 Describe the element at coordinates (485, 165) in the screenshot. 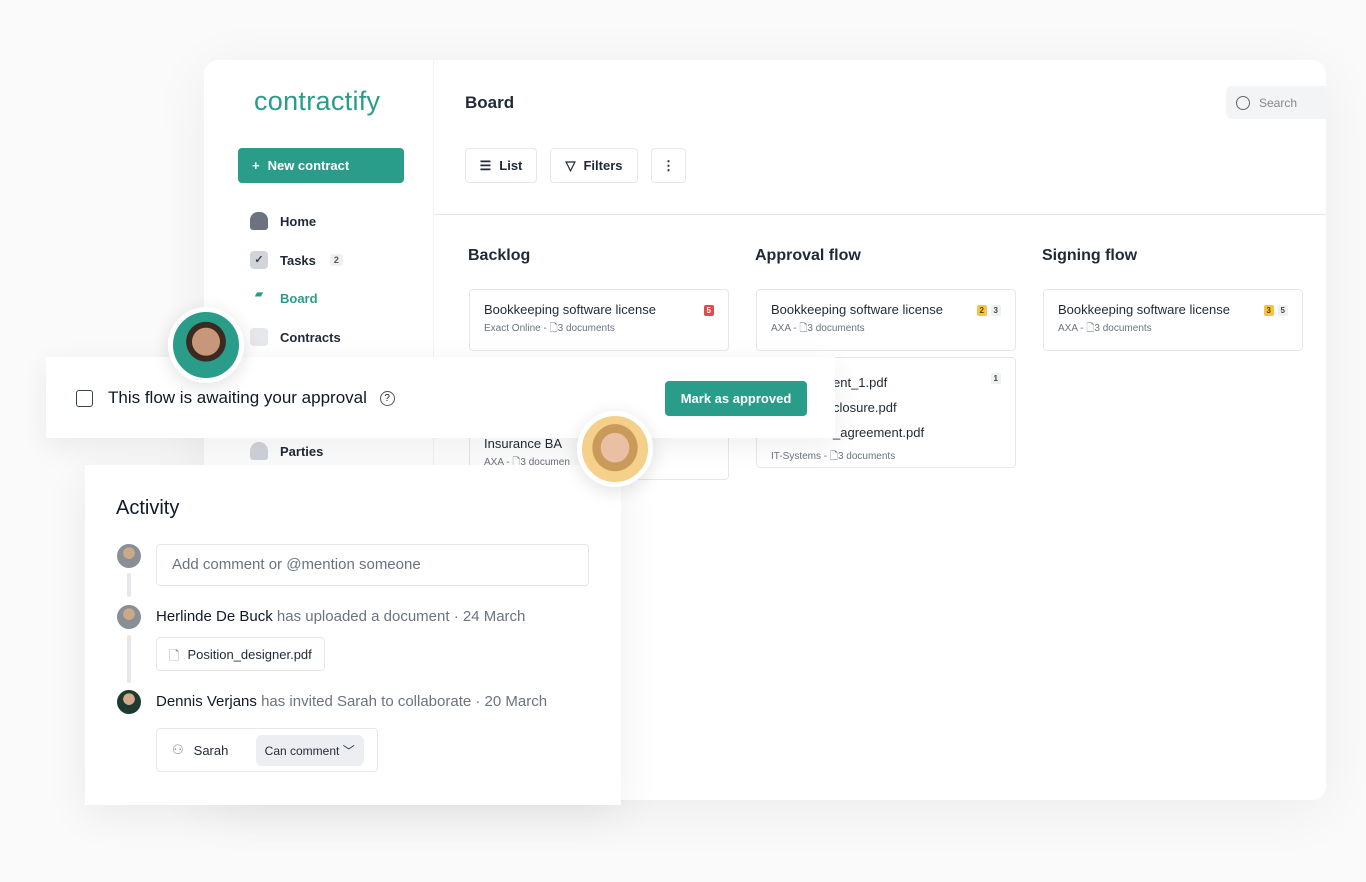

I see `list-icon: ☰` at that location.